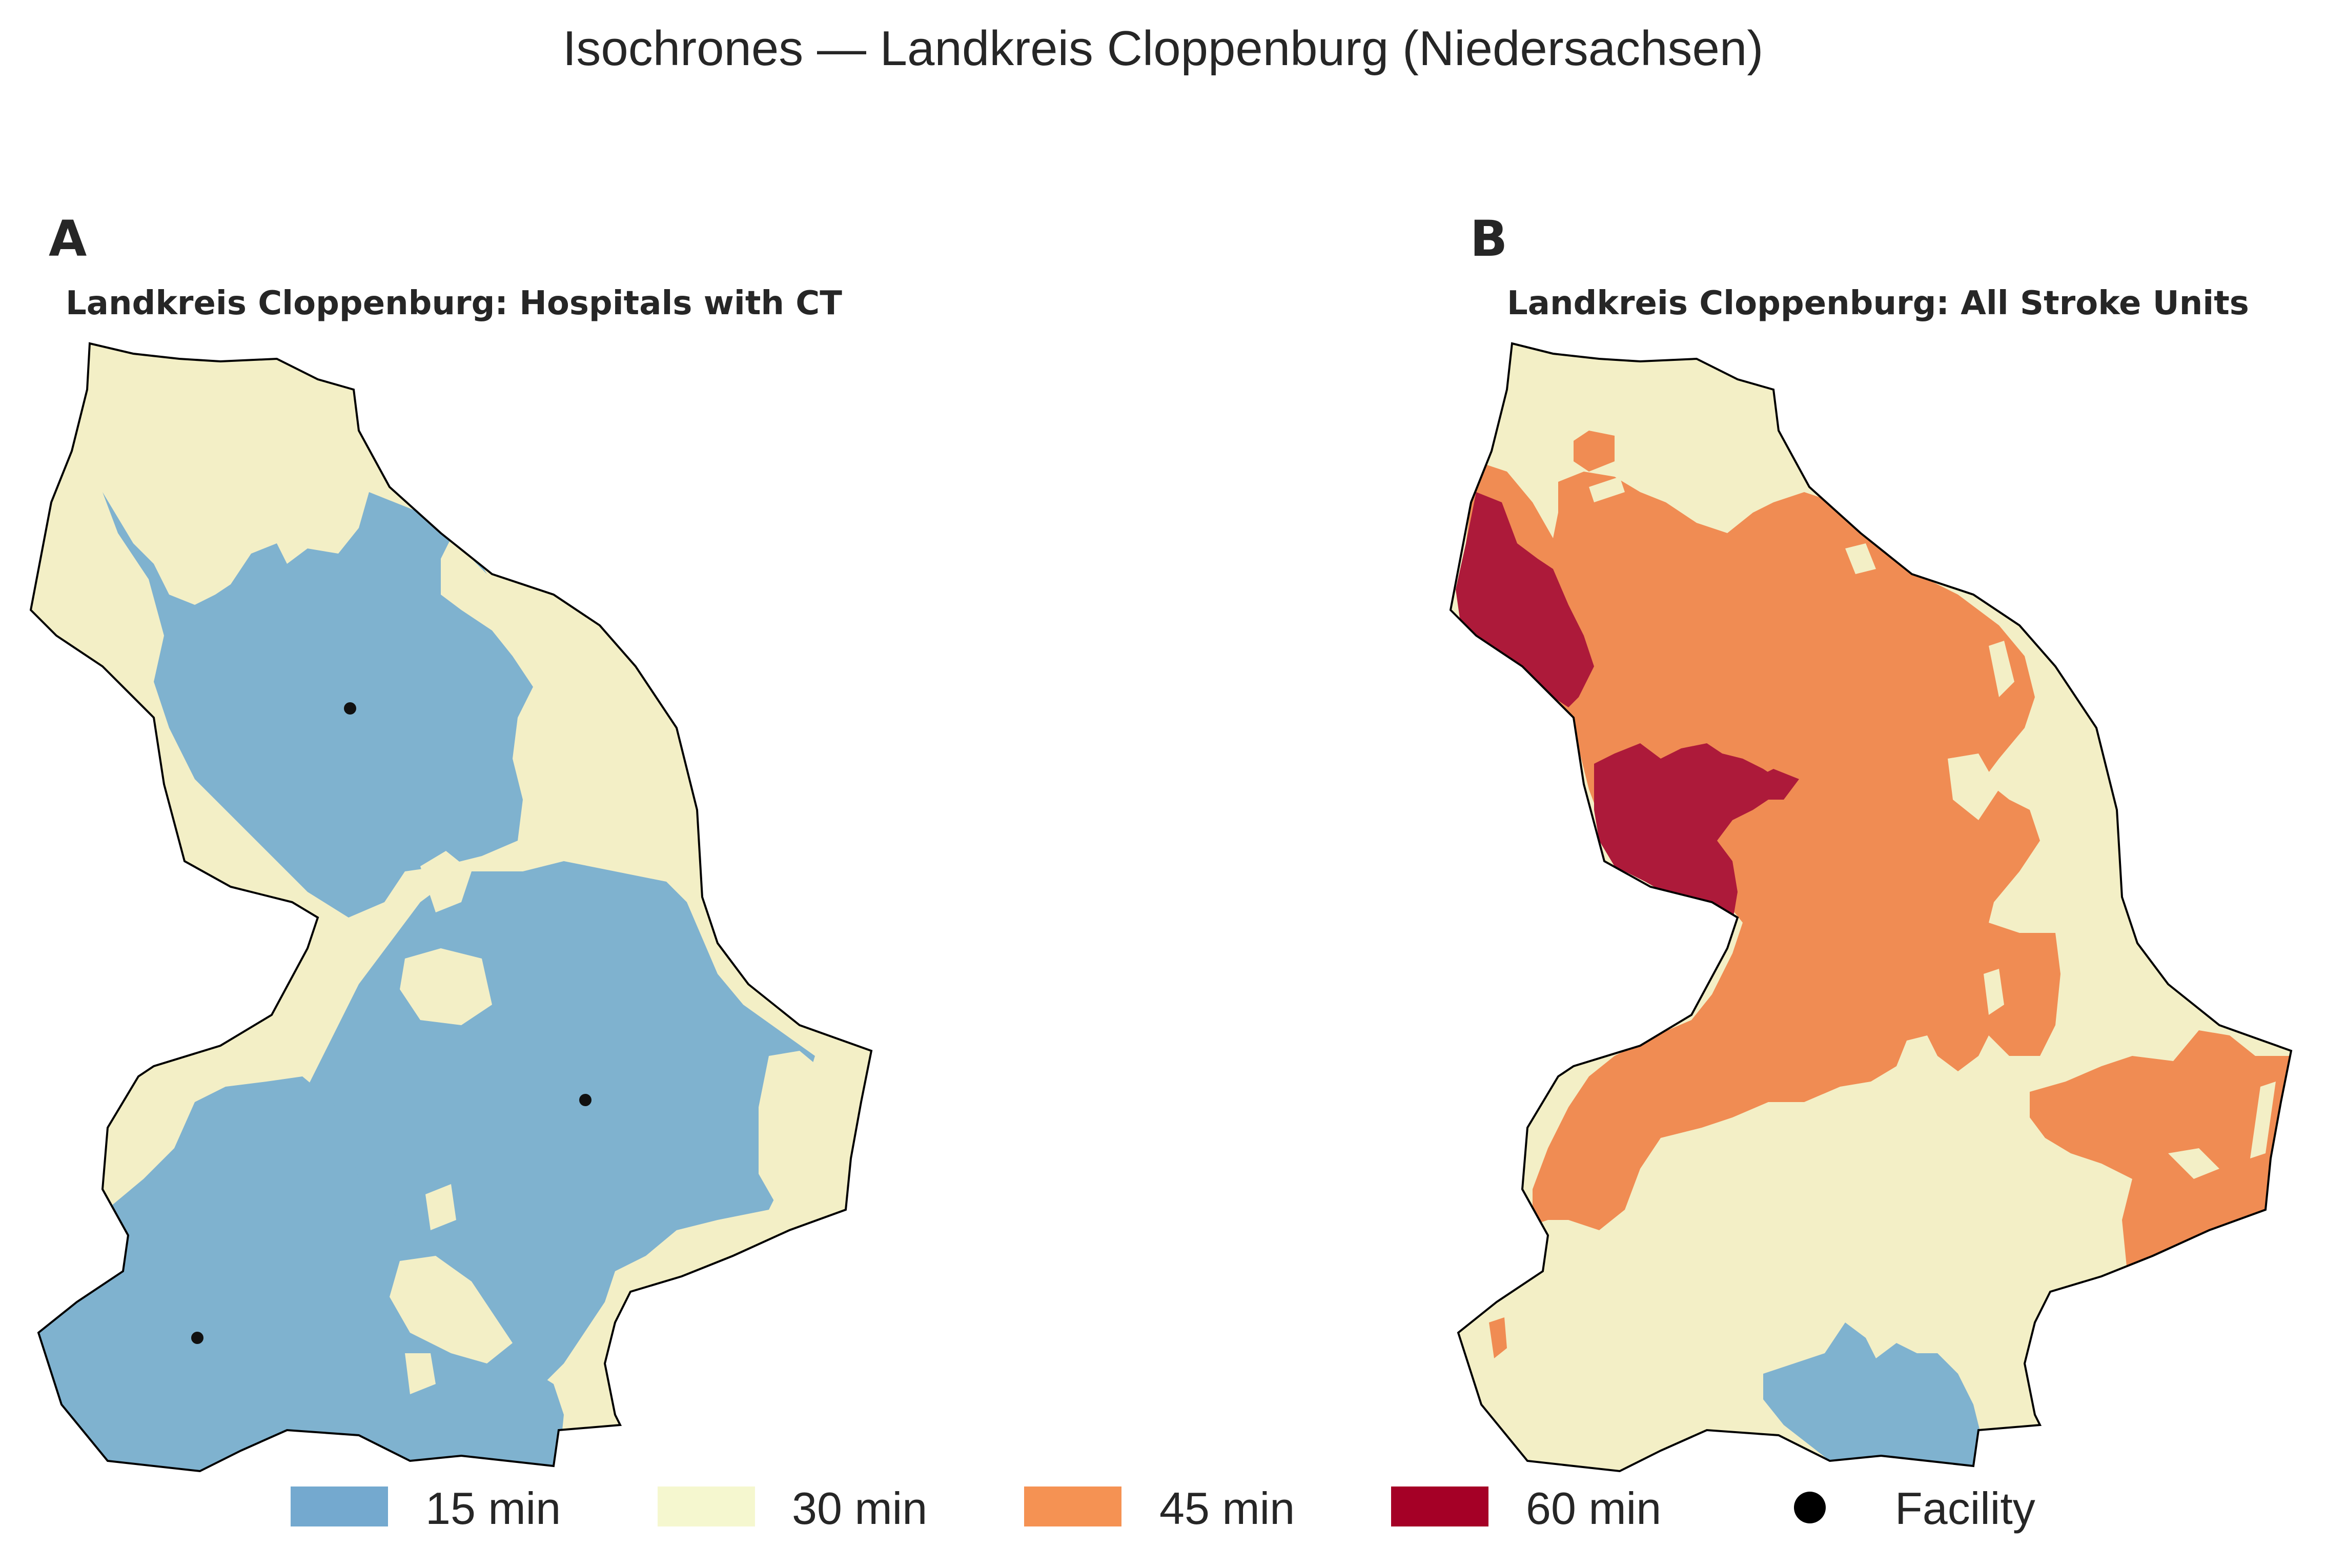 The height and width of the screenshot is (1568, 2326). What do you see at coordinates (68, 239) in the screenshot?
I see `panel-a-letter: A` at bounding box center [68, 239].